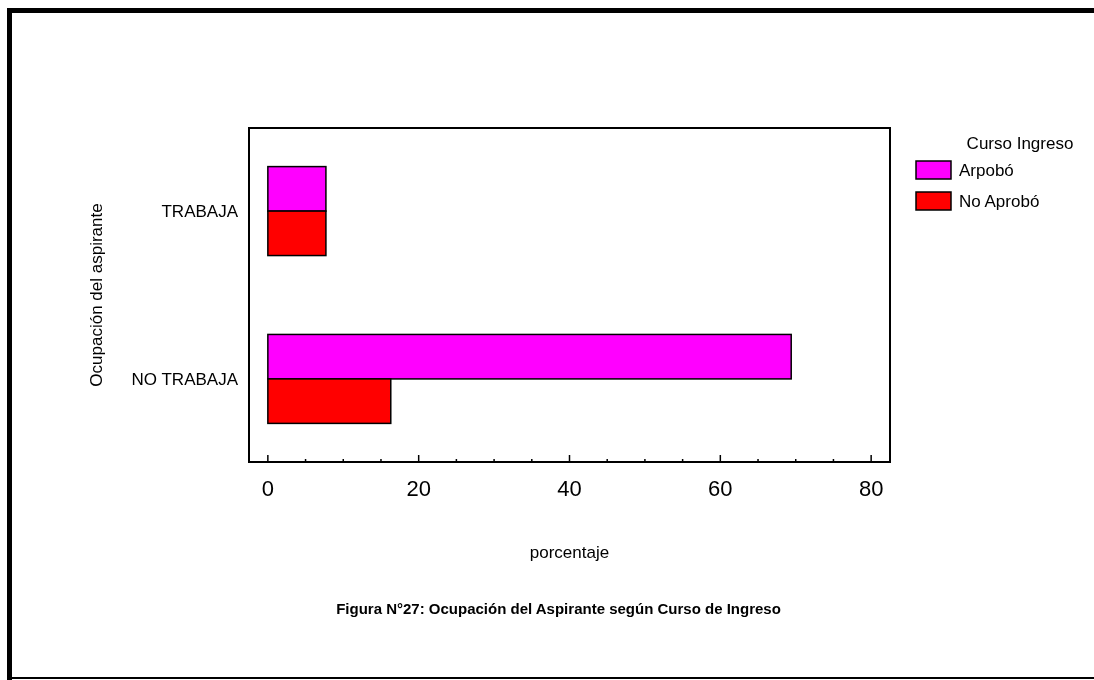 The width and height of the screenshot is (1094, 680). What do you see at coordinates (418, 488) in the screenshot?
I see `x-tick-label: 20` at bounding box center [418, 488].